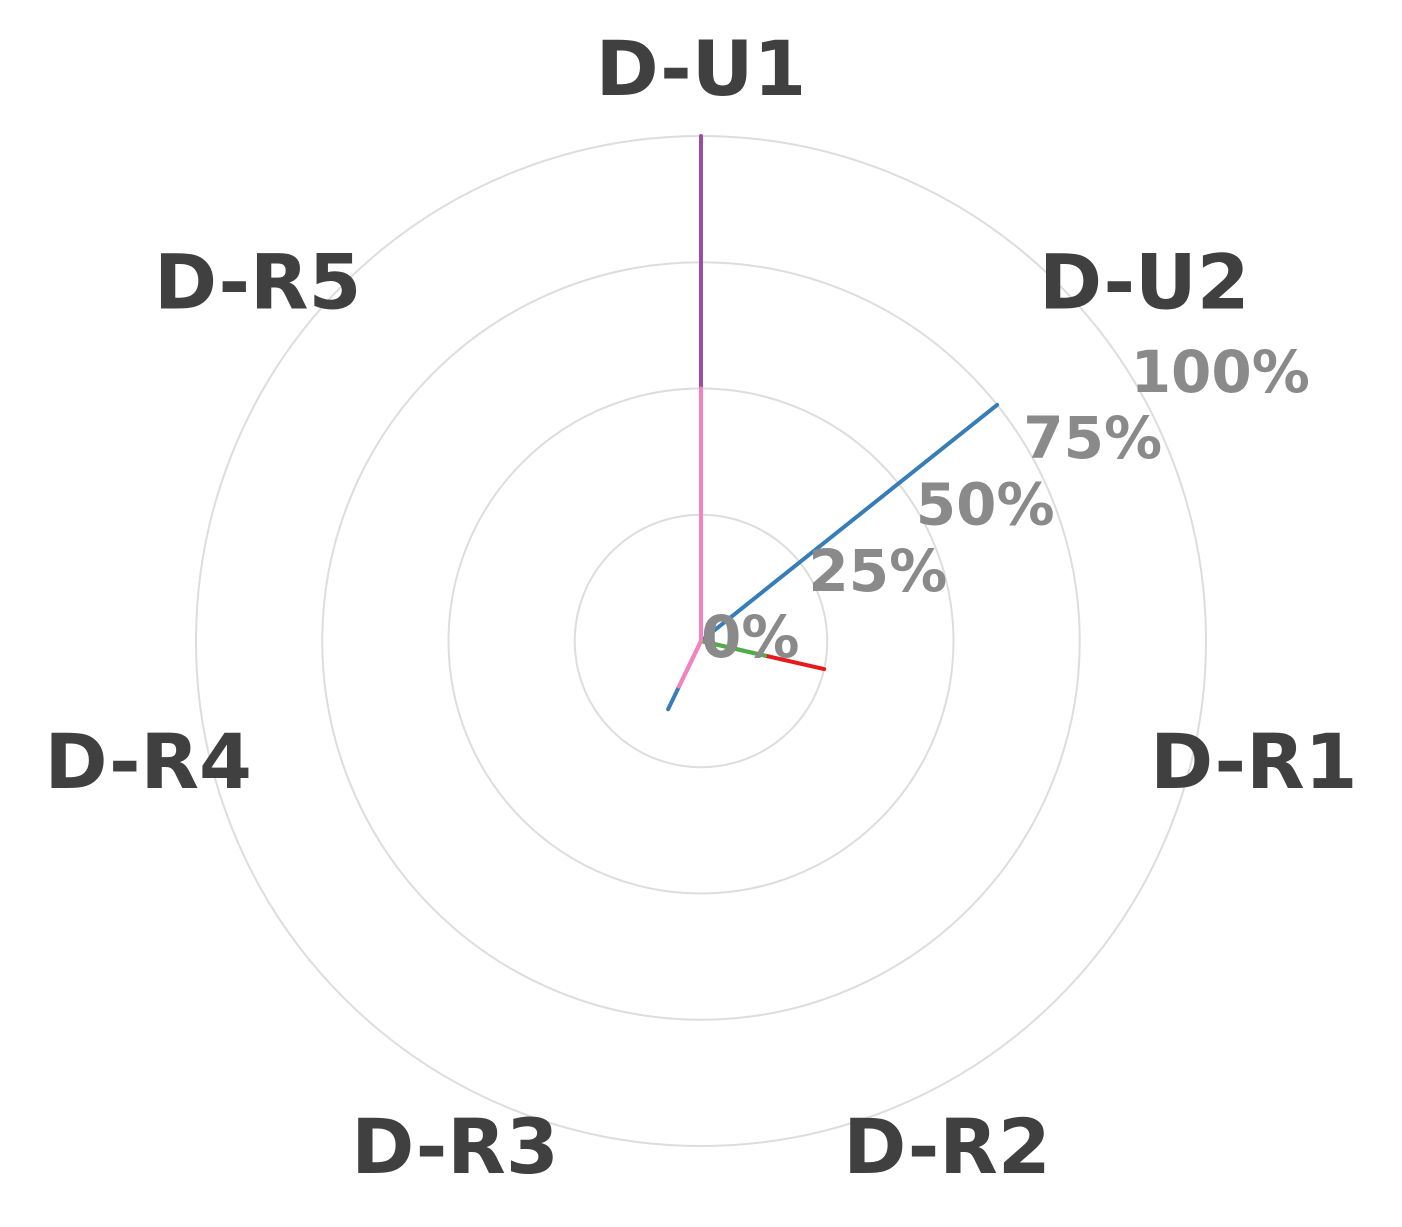  What do you see at coordinates (1220, 372) in the screenshot?
I see `tick-label: 100%` at bounding box center [1220, 372].